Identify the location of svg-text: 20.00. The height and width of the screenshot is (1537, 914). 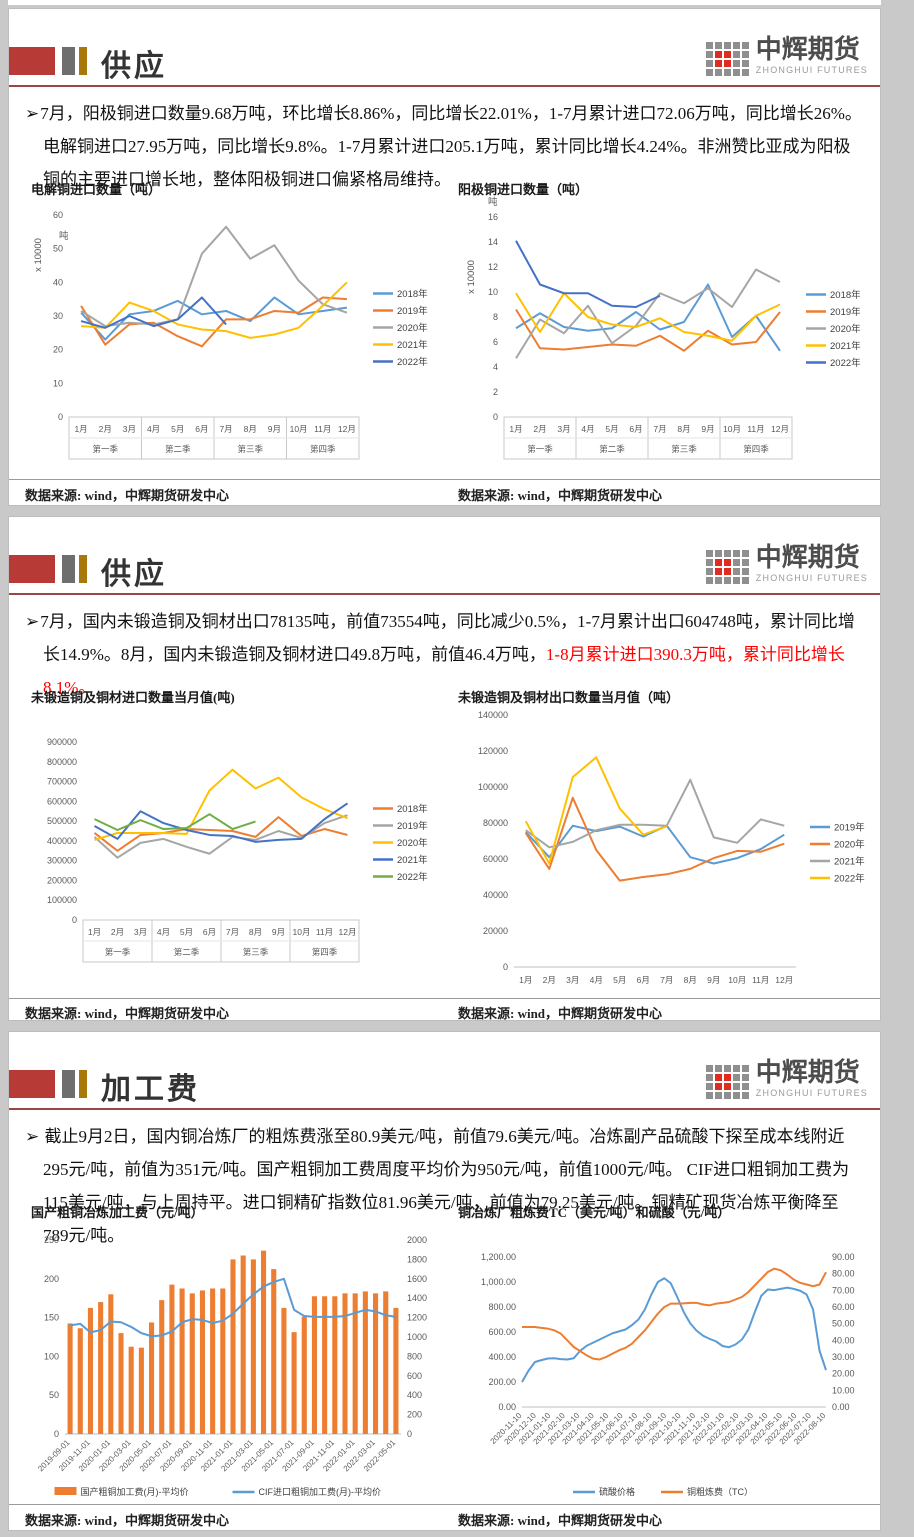
(843, 1374).